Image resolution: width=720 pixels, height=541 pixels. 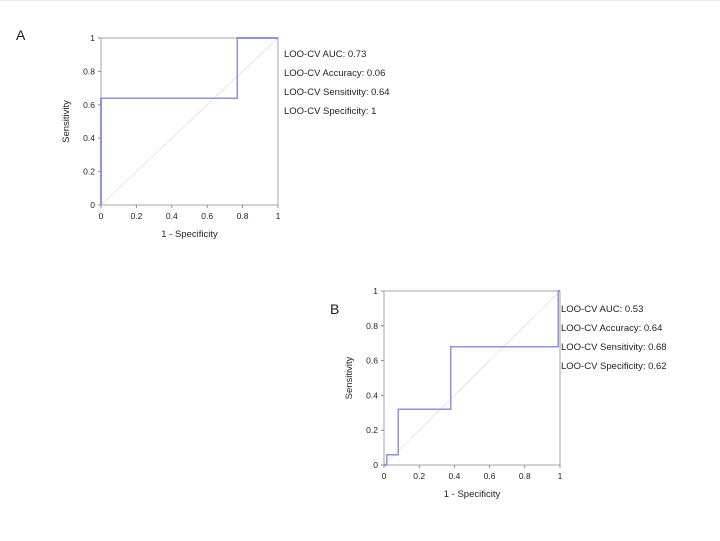 What do you see at coordinates (335, 309) in the screenshot?
I see `panel-label-b: B` at bounding box center [335, 309].